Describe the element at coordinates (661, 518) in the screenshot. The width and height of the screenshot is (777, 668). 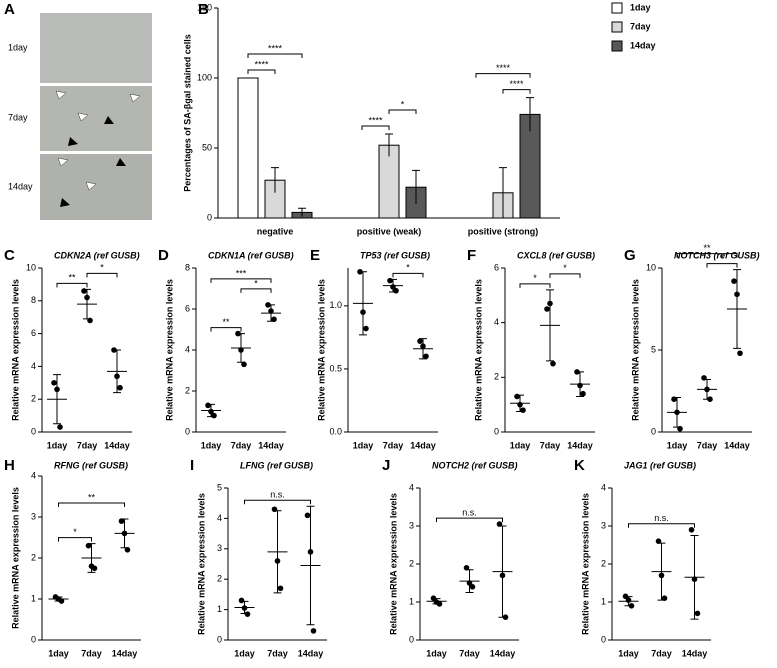
I see `significance-label: n.s.` at that location.